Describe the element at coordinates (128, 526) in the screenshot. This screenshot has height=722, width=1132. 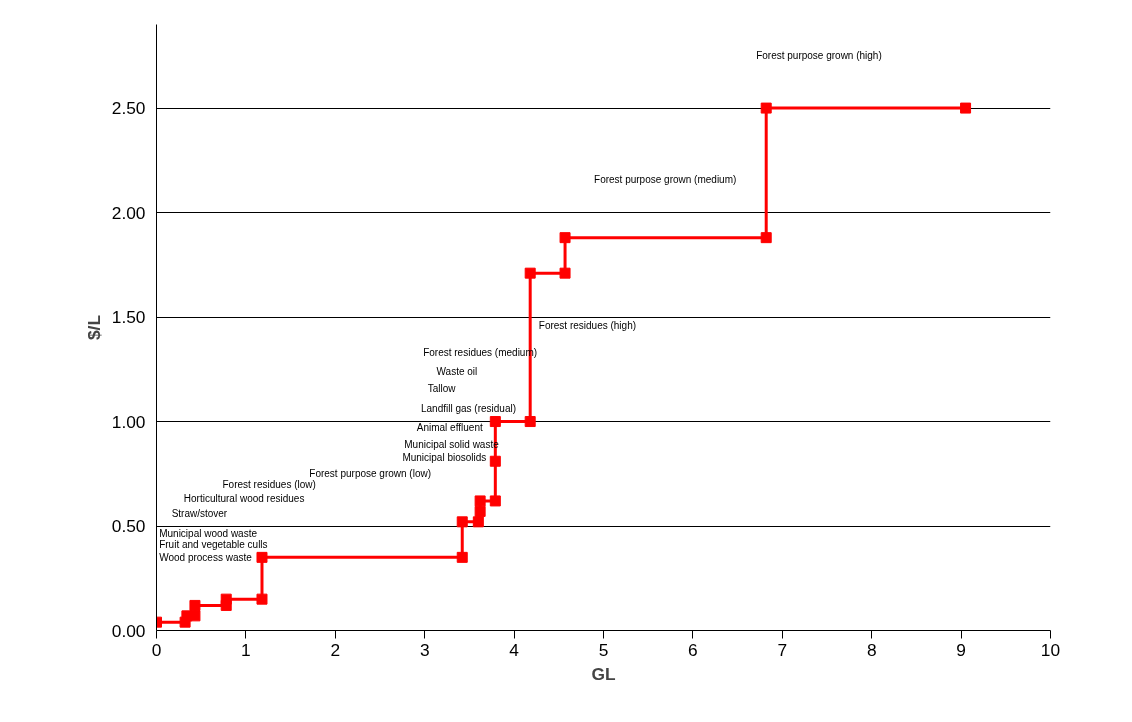
I see `y-tick-label: 0.50` at that location.